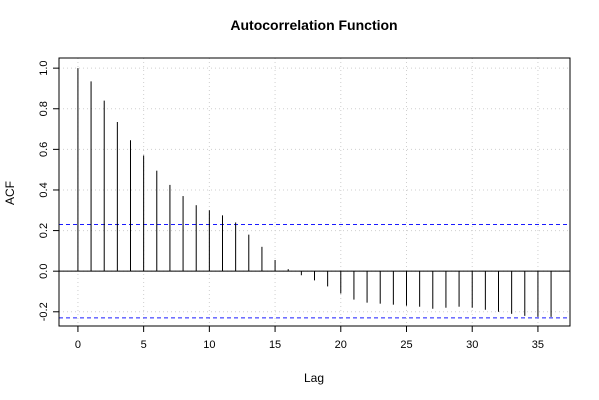 The image size is (599, 400). What do you see at coordinates (44, 271) in the screenshot?
I see `y-tick-label: 0.0` at bounding box center [44, 271].